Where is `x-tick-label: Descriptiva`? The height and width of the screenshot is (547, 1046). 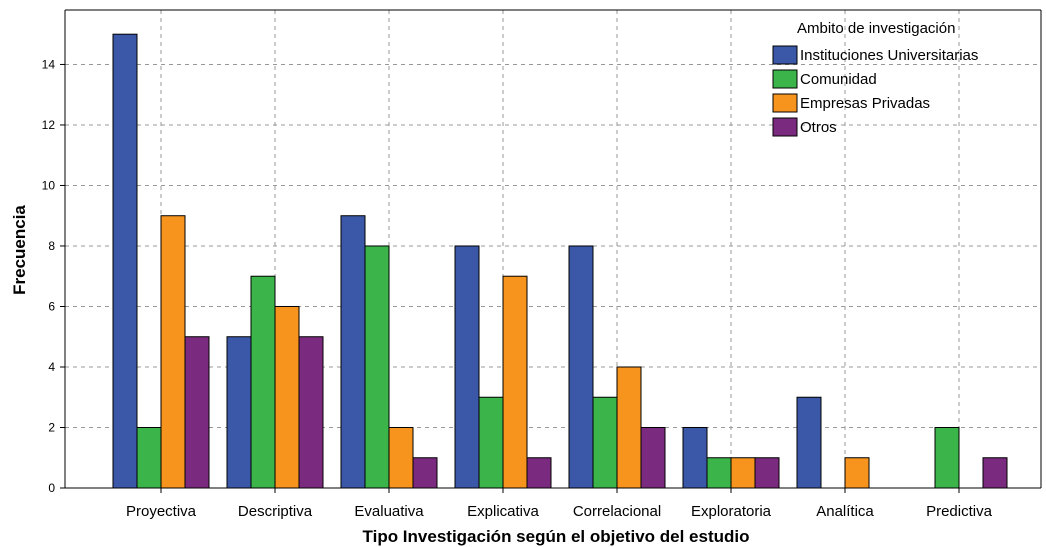
x-tick-label: Descriptiva is located at coordinates (275, 511).